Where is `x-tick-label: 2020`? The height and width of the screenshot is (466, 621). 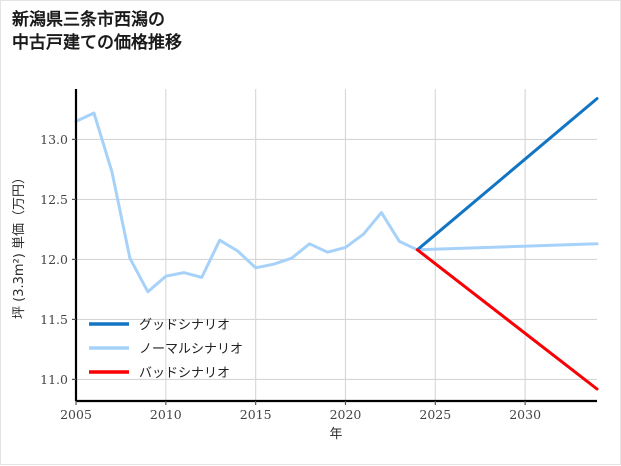 x-tick-label: 2020 is located at coordinates (346, 414).